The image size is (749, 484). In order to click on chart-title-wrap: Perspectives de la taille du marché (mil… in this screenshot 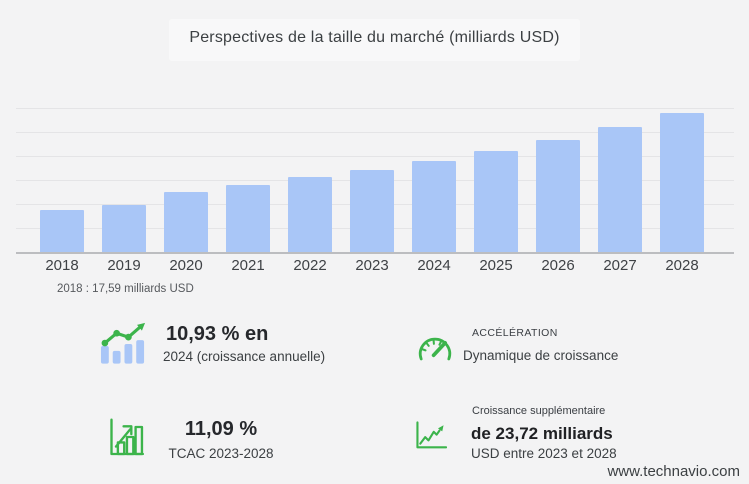, I will do `click(374, 40)`.